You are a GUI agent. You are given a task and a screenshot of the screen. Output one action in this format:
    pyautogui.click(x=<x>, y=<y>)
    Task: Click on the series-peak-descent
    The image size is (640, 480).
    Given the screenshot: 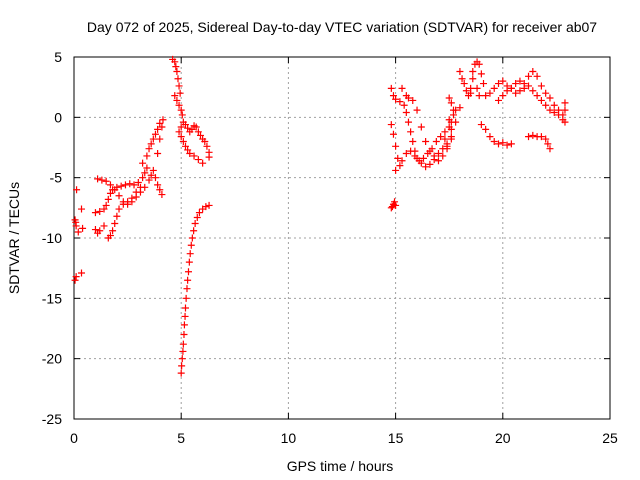 What is the action you would take?
    pyautogui.click(x=188, y=111)
    